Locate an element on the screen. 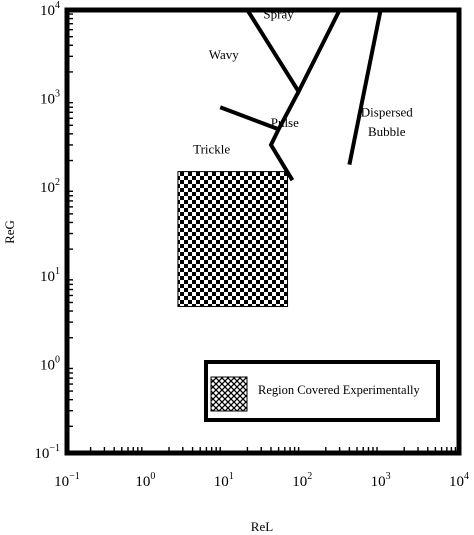  x-tick-label: 10⁴ is located at coordinates (459, 480).